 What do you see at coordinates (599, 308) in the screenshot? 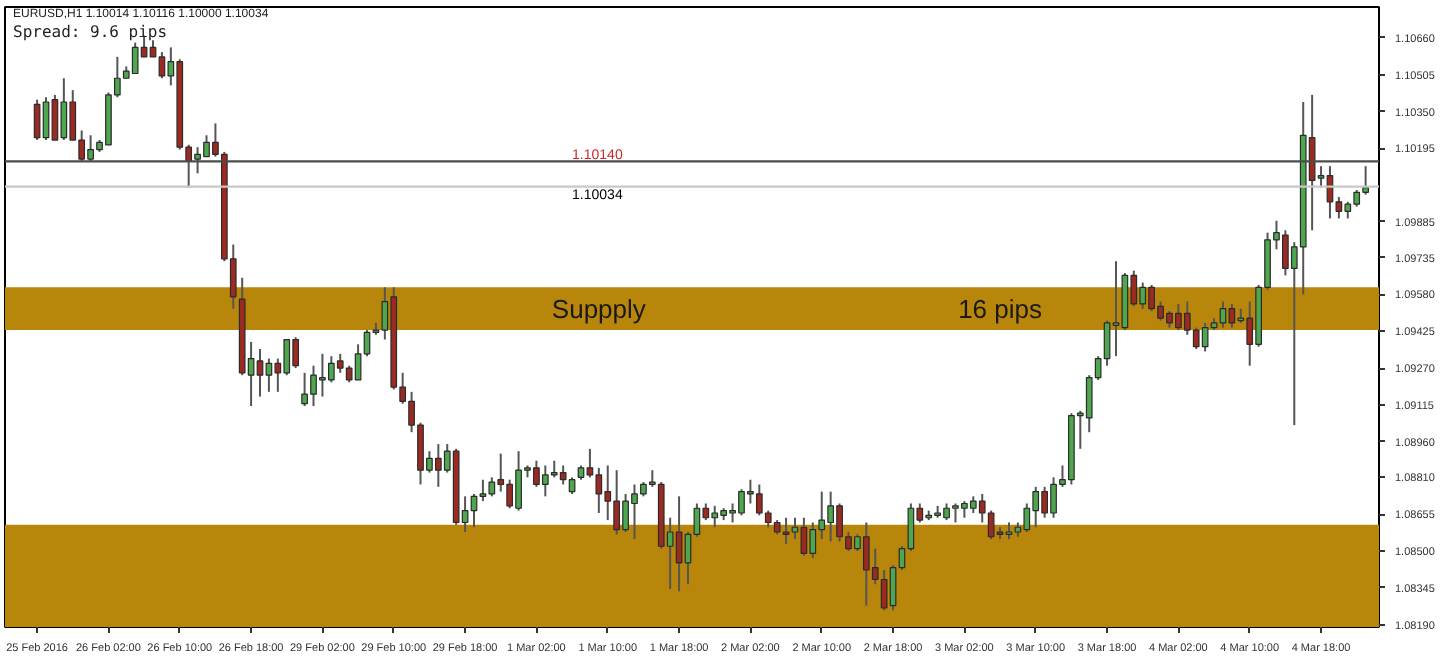
I see `band-label: Suppply` at bounding box center [599, 308].